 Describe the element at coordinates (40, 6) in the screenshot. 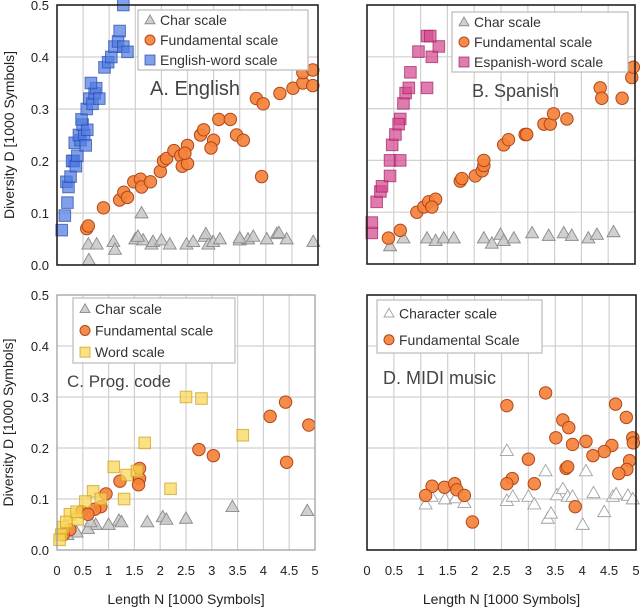

I see `y-tick-label: 0.5` at that location.